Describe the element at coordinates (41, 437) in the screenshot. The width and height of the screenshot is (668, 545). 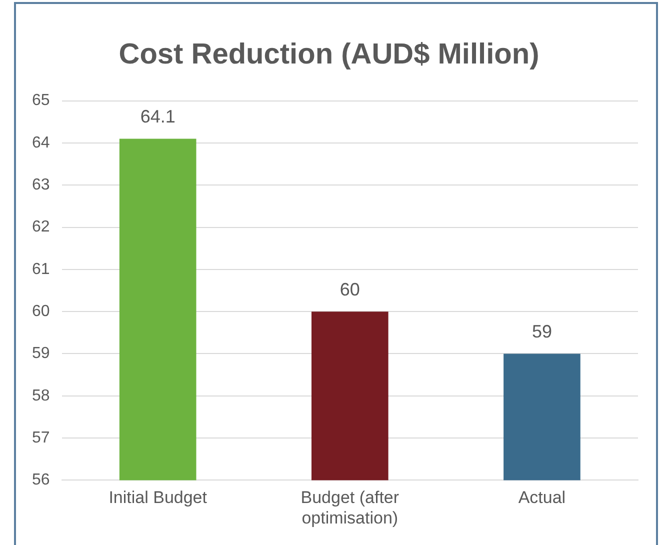
I see `y-tick-label: 57` at that location.